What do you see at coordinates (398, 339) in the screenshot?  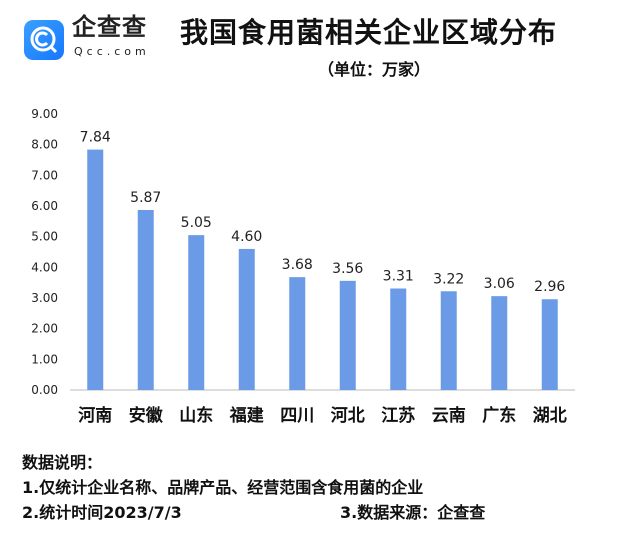 I see `bar-江苏` at bounding box center [398, 339].